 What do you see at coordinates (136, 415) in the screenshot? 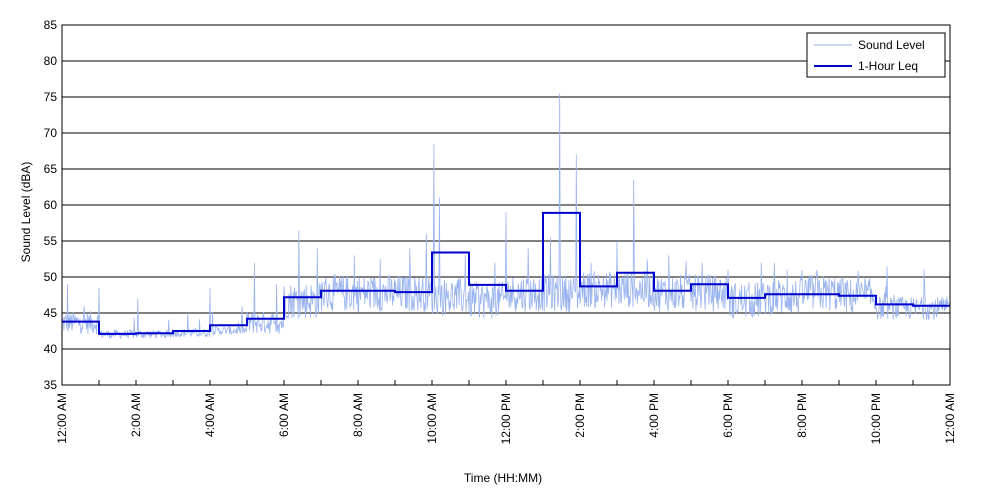
I see `x-tick-label: 2:00 AM` at bounding box center [136, 415].